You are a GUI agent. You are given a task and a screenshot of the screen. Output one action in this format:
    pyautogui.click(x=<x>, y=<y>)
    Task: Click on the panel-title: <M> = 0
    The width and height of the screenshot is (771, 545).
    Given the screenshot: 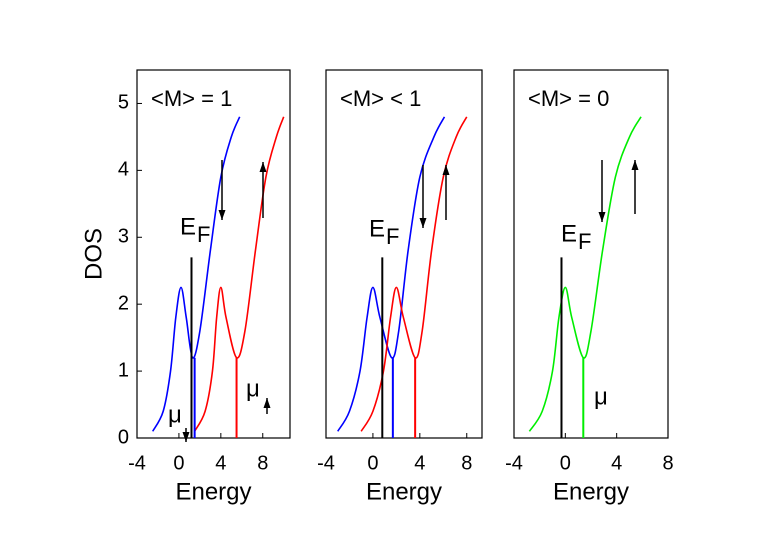 What is the action you would take?
    pyautogui.click(x=568, y=98)
    